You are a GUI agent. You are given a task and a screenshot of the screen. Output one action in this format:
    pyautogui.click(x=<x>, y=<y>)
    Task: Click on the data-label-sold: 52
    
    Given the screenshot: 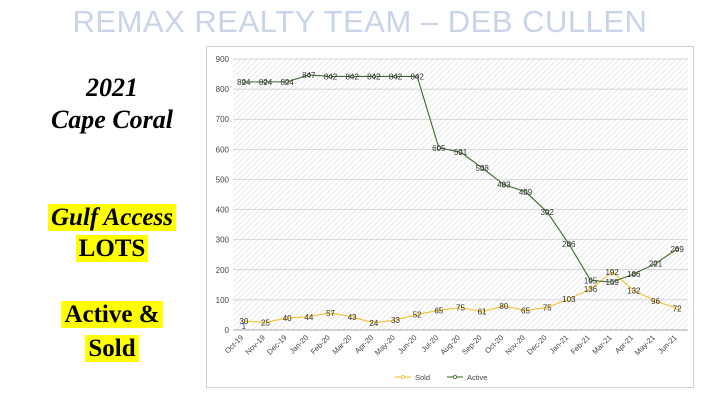 What is the action you would take?
    pyautogui.click(x=417, y=314)
    